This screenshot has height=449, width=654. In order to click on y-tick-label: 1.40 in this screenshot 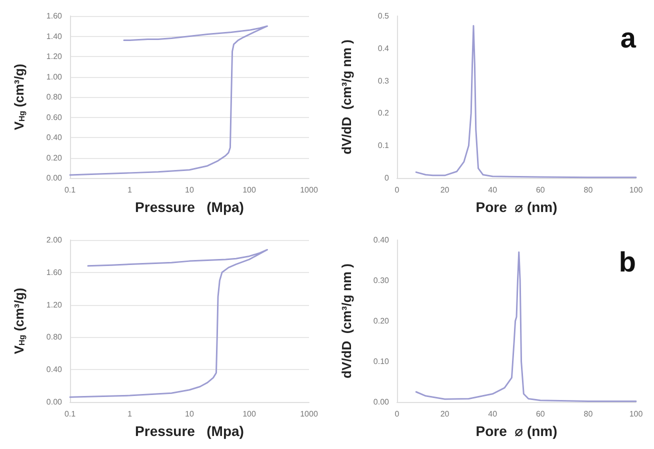, I will do `click(54, 36)`.